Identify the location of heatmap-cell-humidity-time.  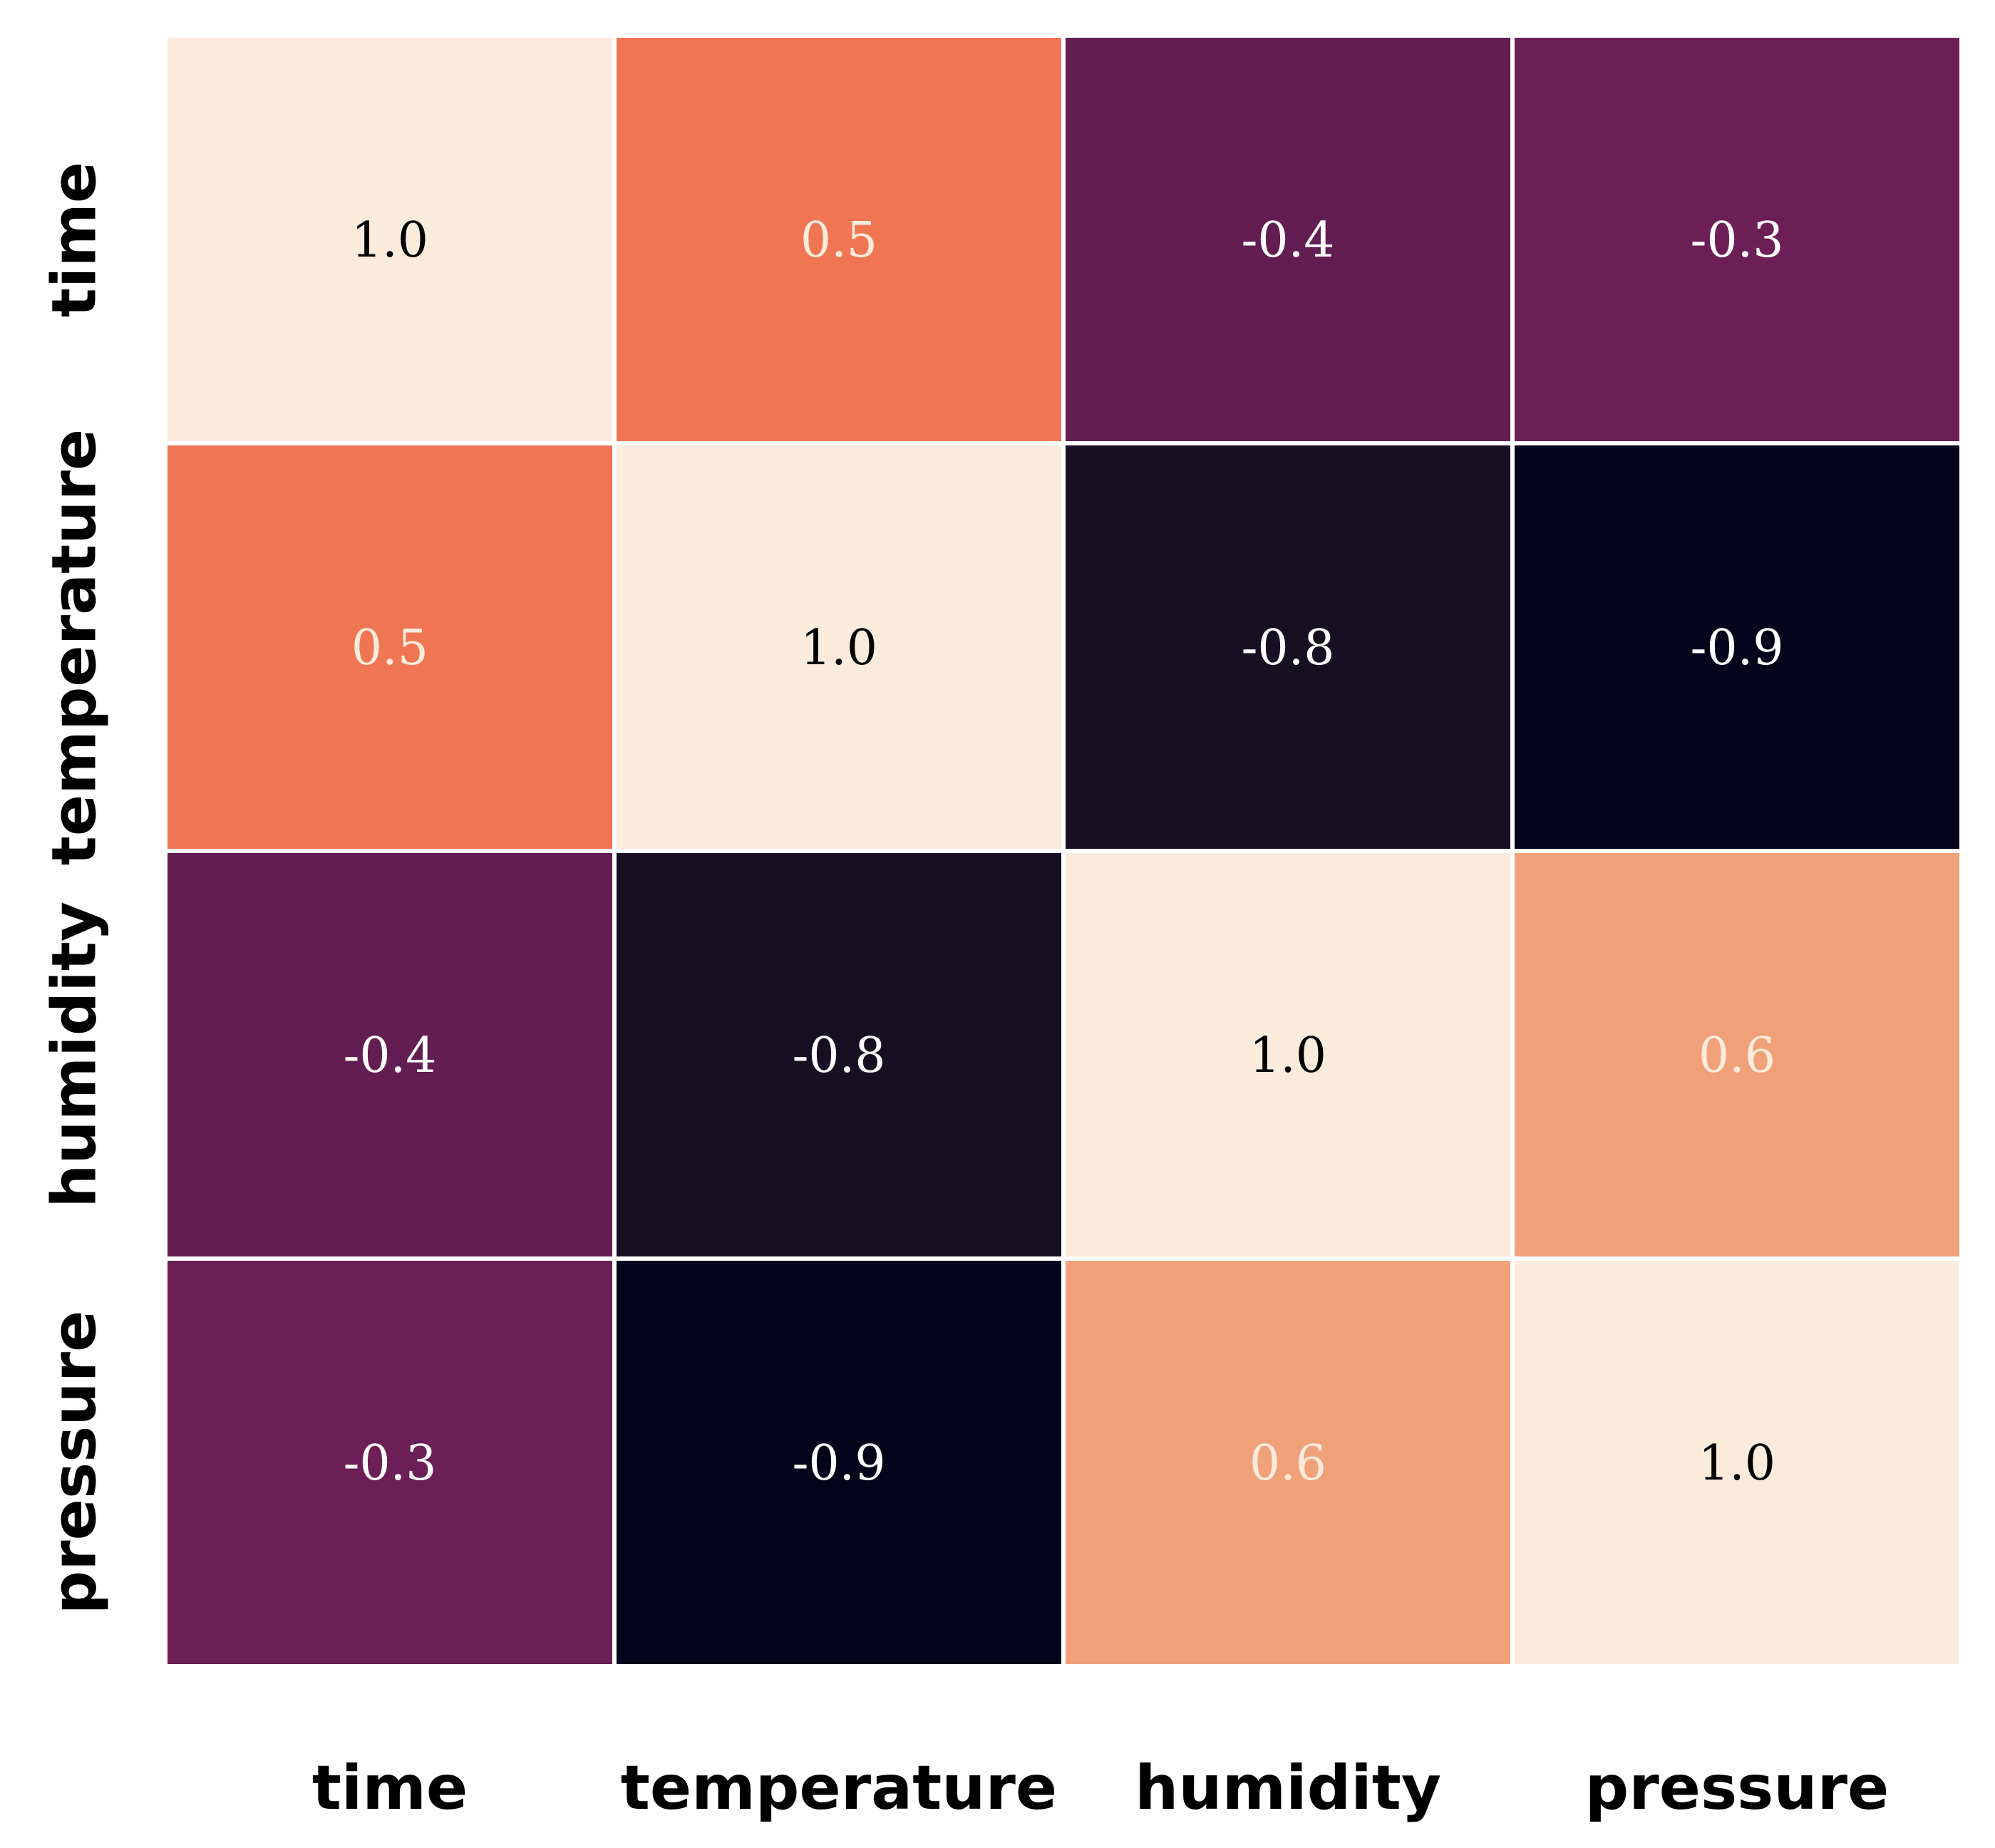
(390, 1054).